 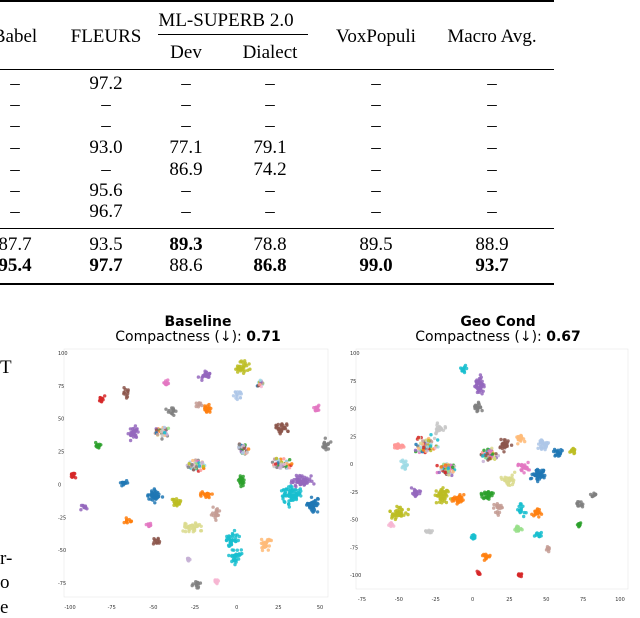 What do you see at coordinates (270, 83) in the screenshot?
I see `table-cell-dialect: –` at bounding box center [270, 83].